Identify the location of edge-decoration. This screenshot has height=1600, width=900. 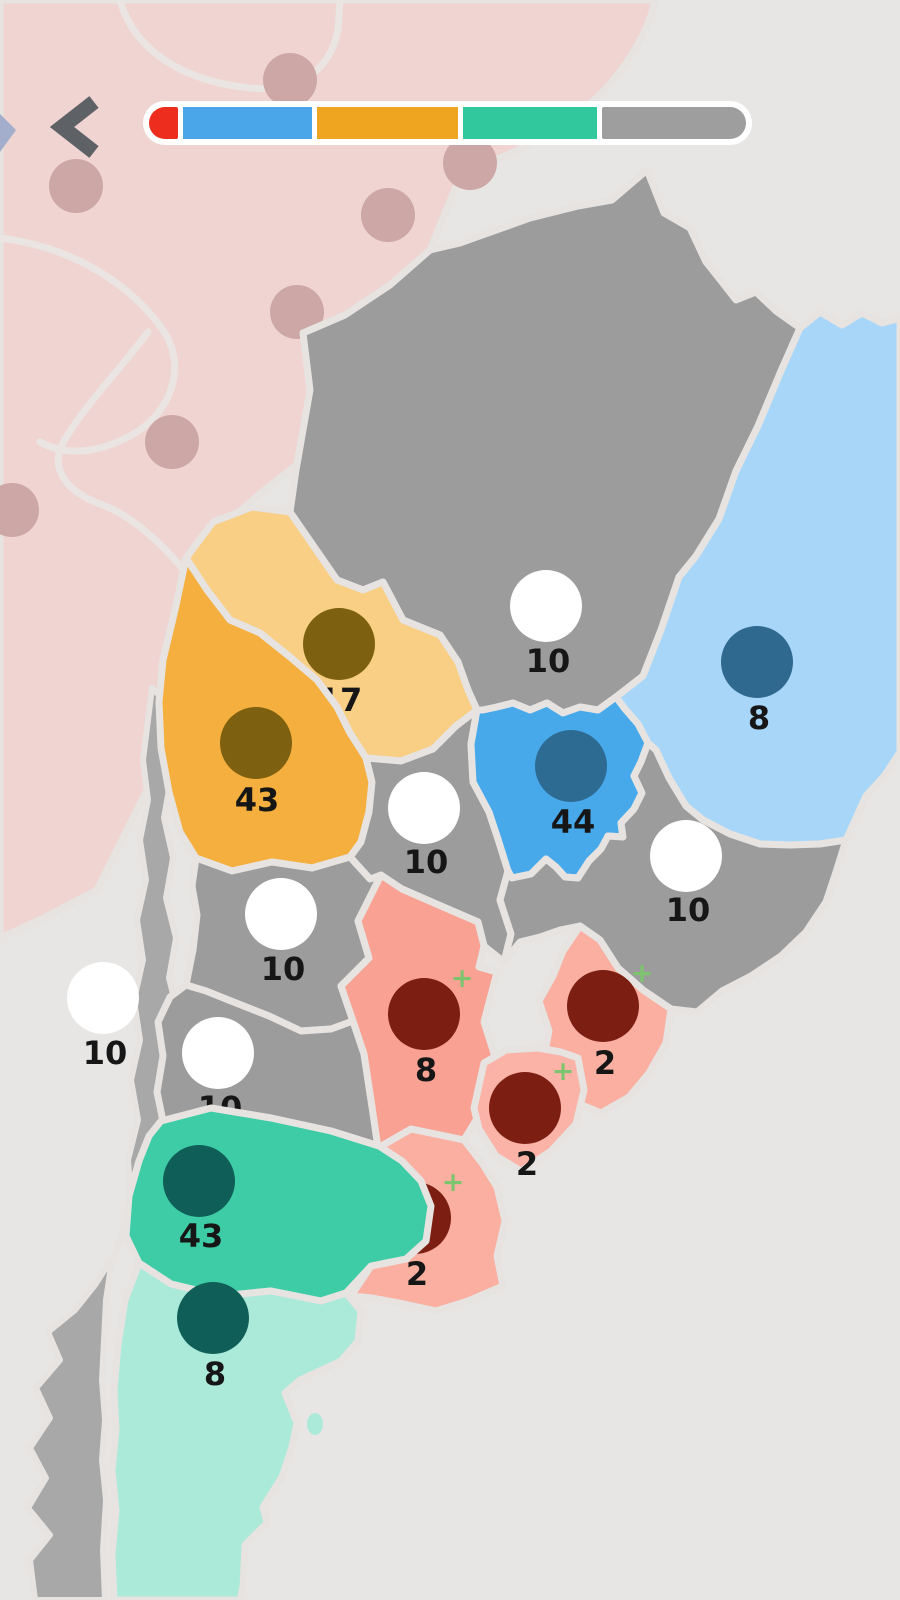
(8, 133).